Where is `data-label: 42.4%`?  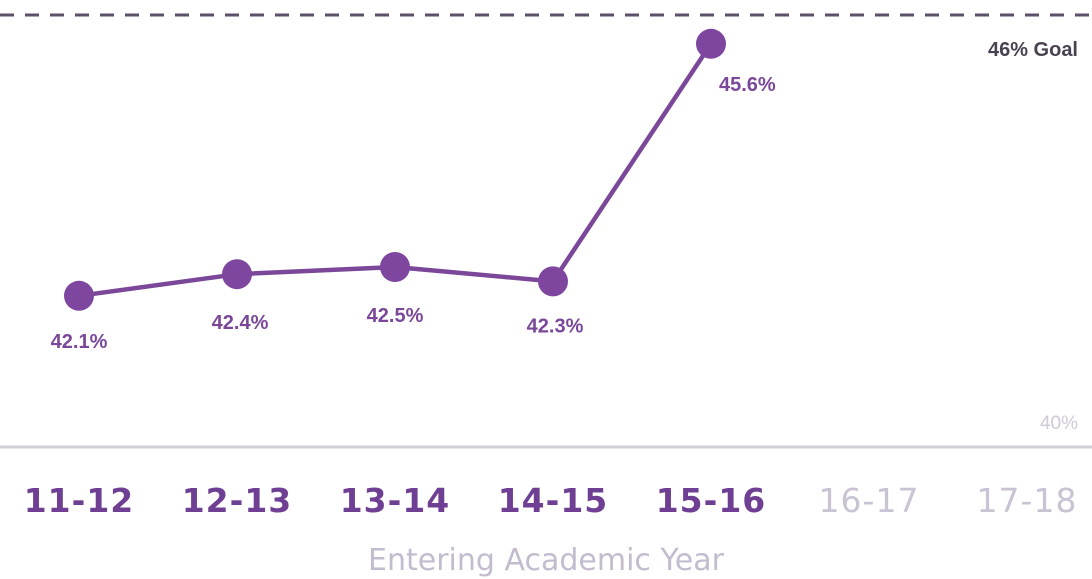 data-label: 42.4% is located at coordinates (240, 323).